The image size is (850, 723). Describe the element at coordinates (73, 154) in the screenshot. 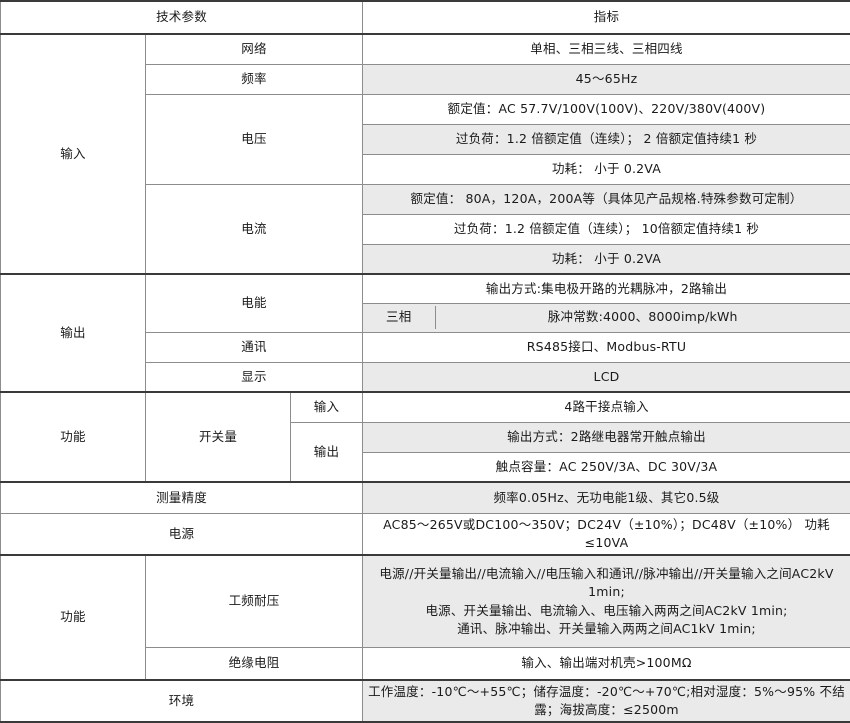

I see `section-label-input: 输入` at that location.